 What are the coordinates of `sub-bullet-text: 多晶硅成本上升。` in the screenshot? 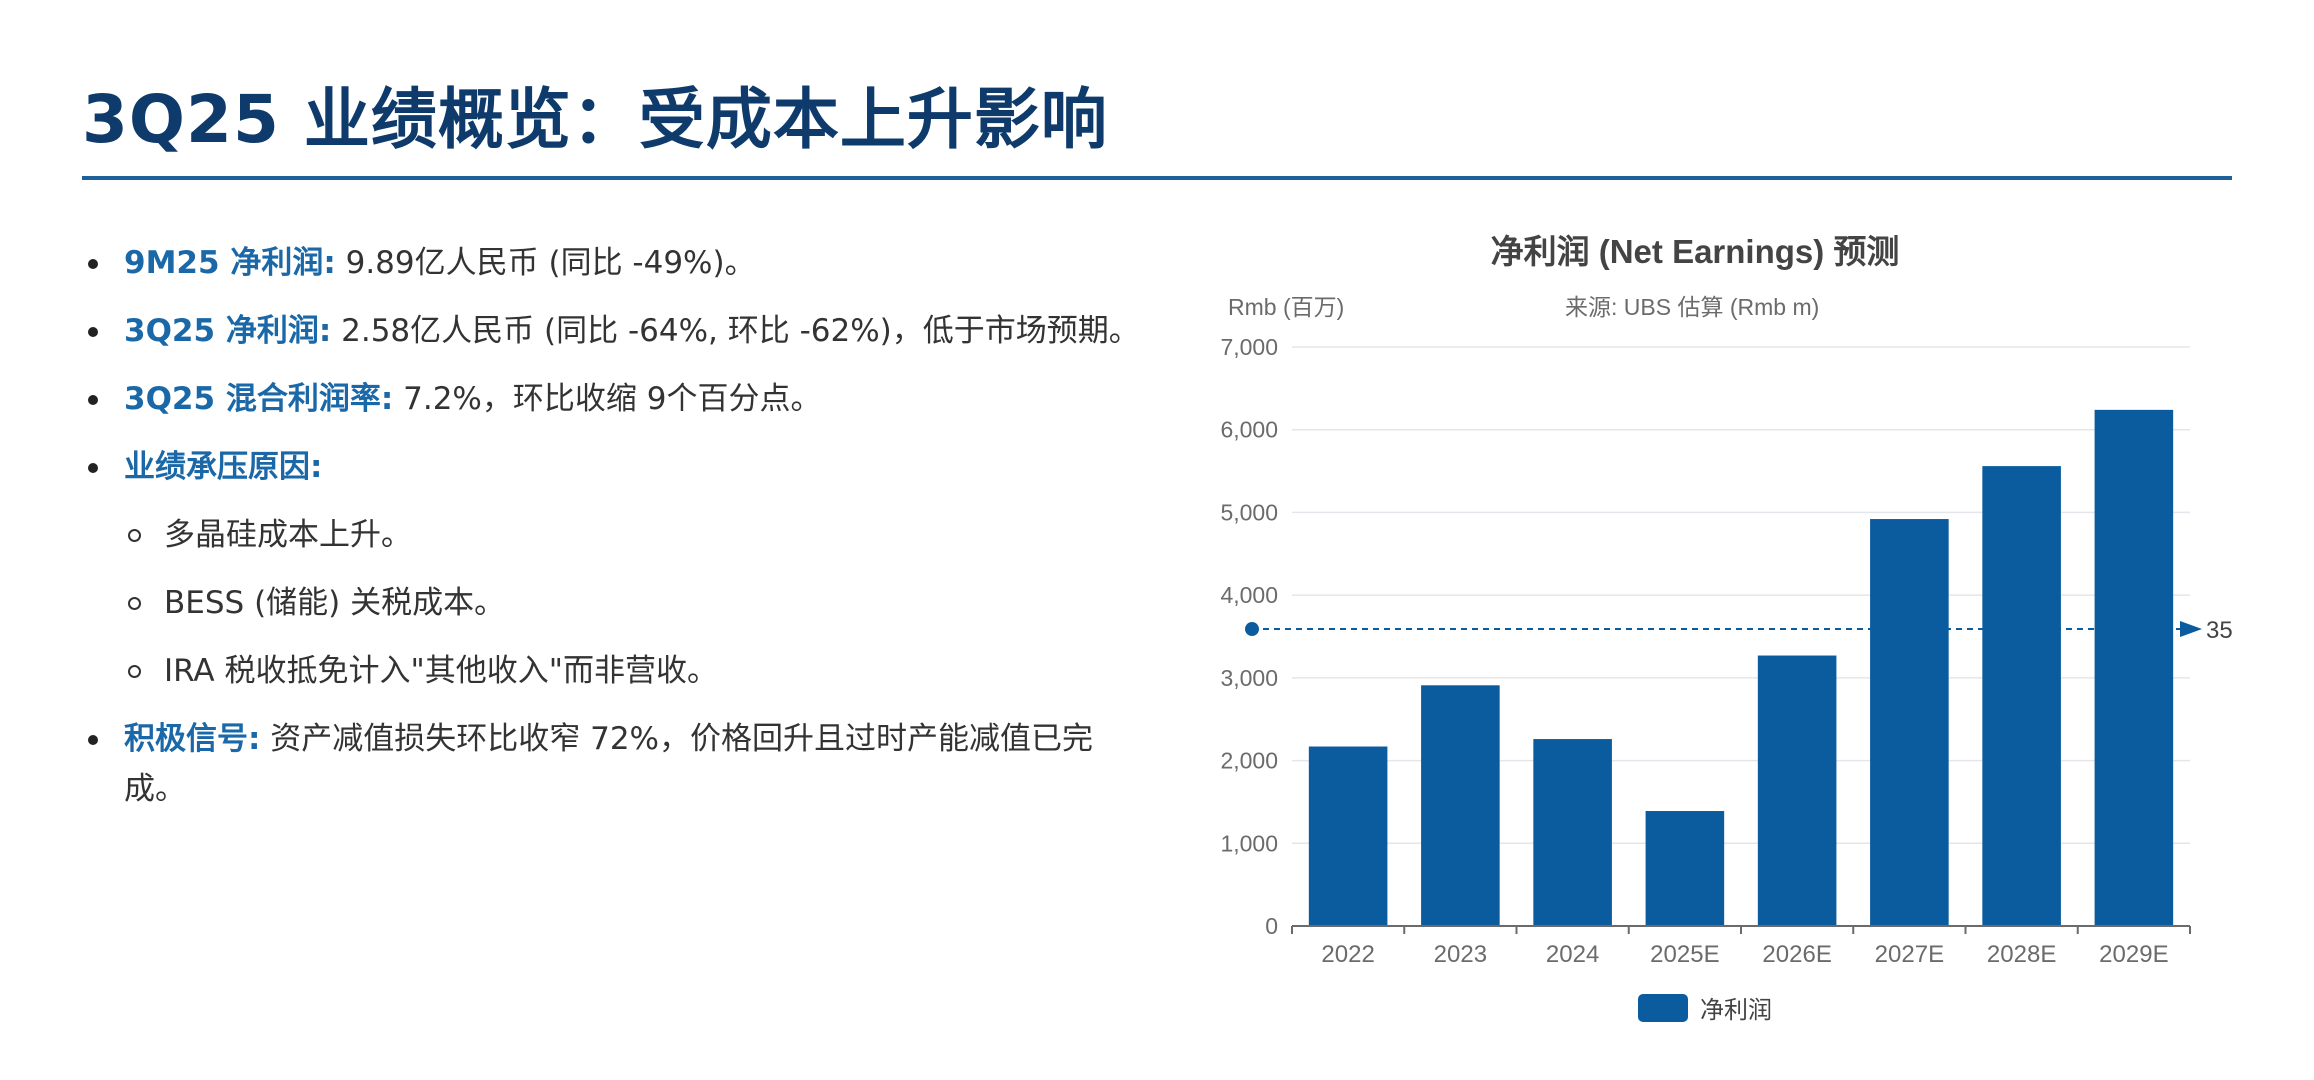 It's located at (288, 535).